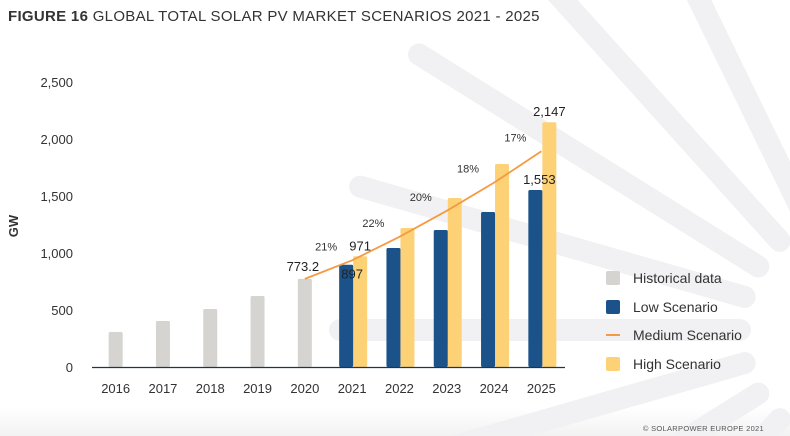  I want to click on legend-item-high: High Scenario, so click(674, 364).